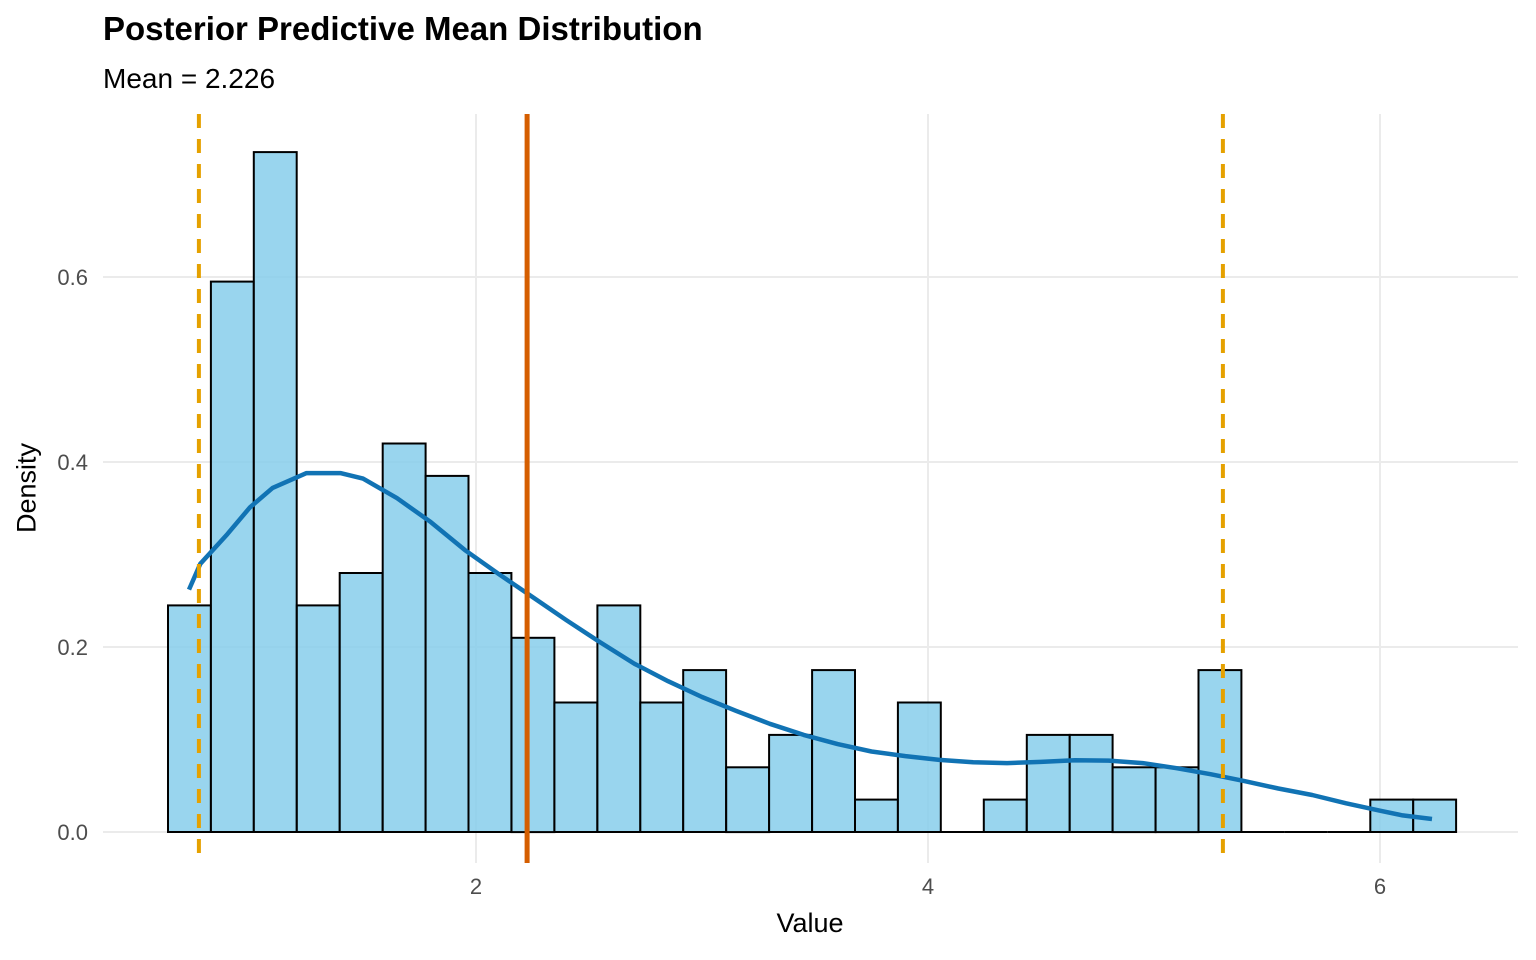 The width and height of the screenshot is (1536, 960). Describe the element at coordinates (403, 28) in the screenshot. I see `chart-title: Posterior Predictive Mean Distribution` at that location.